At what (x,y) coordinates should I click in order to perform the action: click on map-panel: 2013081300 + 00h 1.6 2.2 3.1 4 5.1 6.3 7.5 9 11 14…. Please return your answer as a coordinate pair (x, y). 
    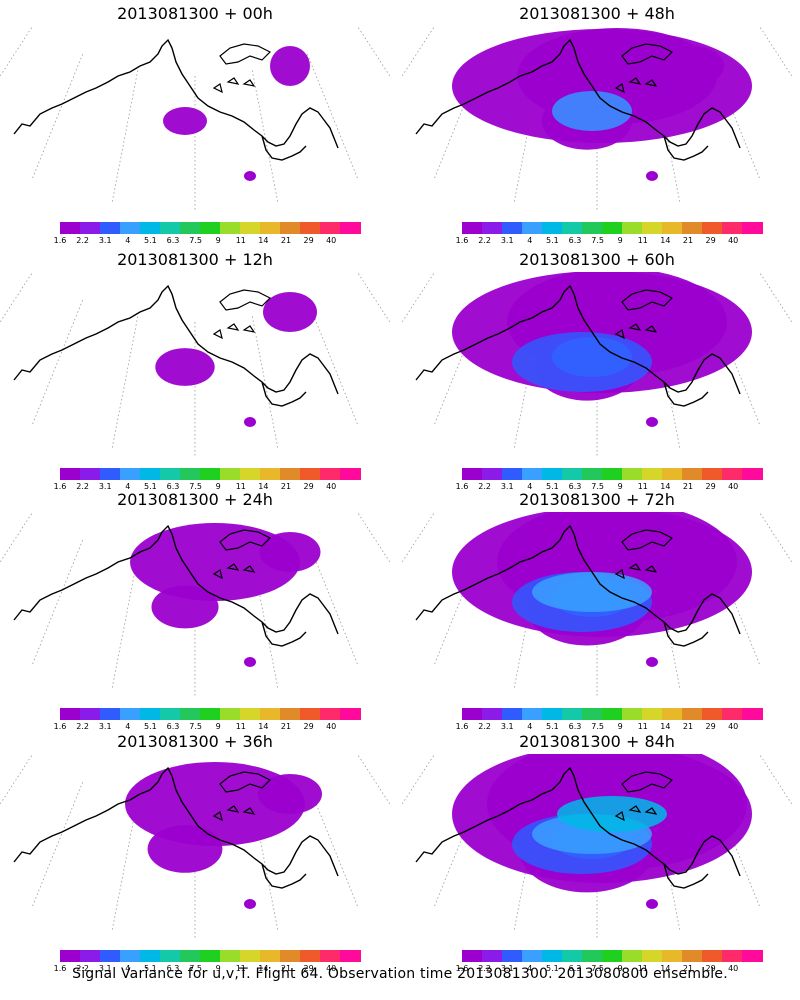
    Looking at the image, I should click on (195, 124).